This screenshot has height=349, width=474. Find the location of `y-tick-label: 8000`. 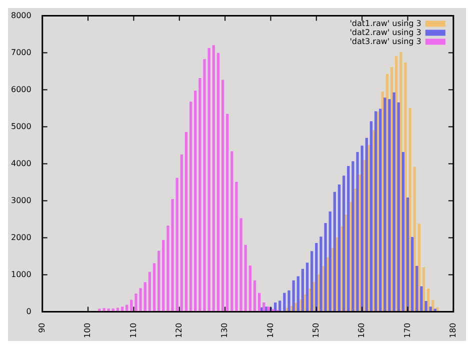

y-tick-label: 8000 is located at coordinates (21, 15).